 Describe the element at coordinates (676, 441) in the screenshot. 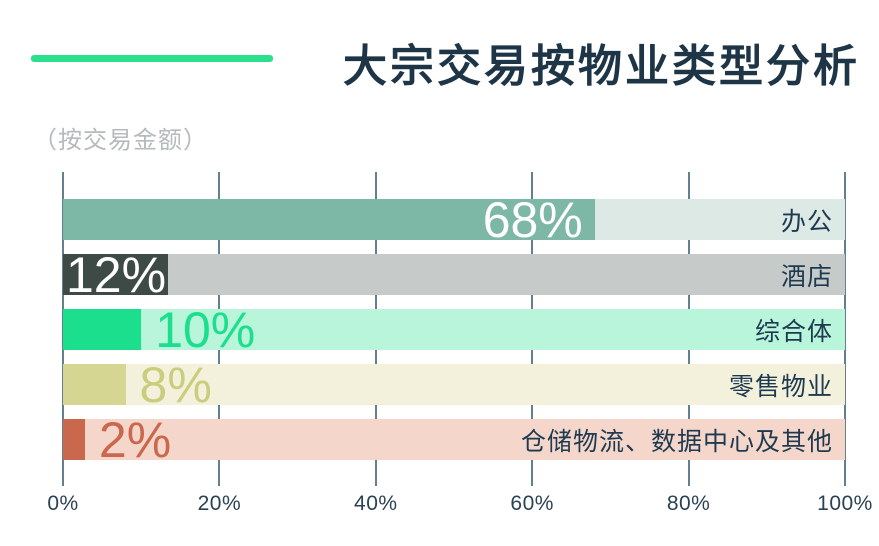

I see `bar-category-label: 仓储物流、数据中心及其他` at that location.